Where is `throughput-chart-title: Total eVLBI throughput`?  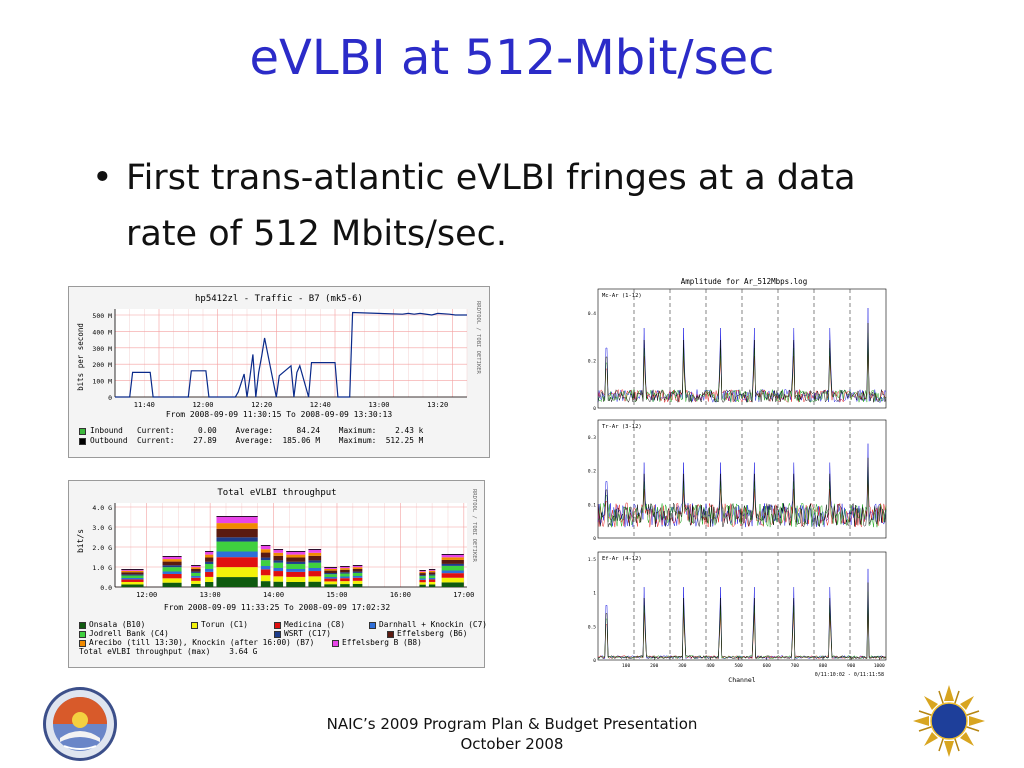
throughput-chart-title: Total eVLBI throughput is located at coordinates (276, 493).